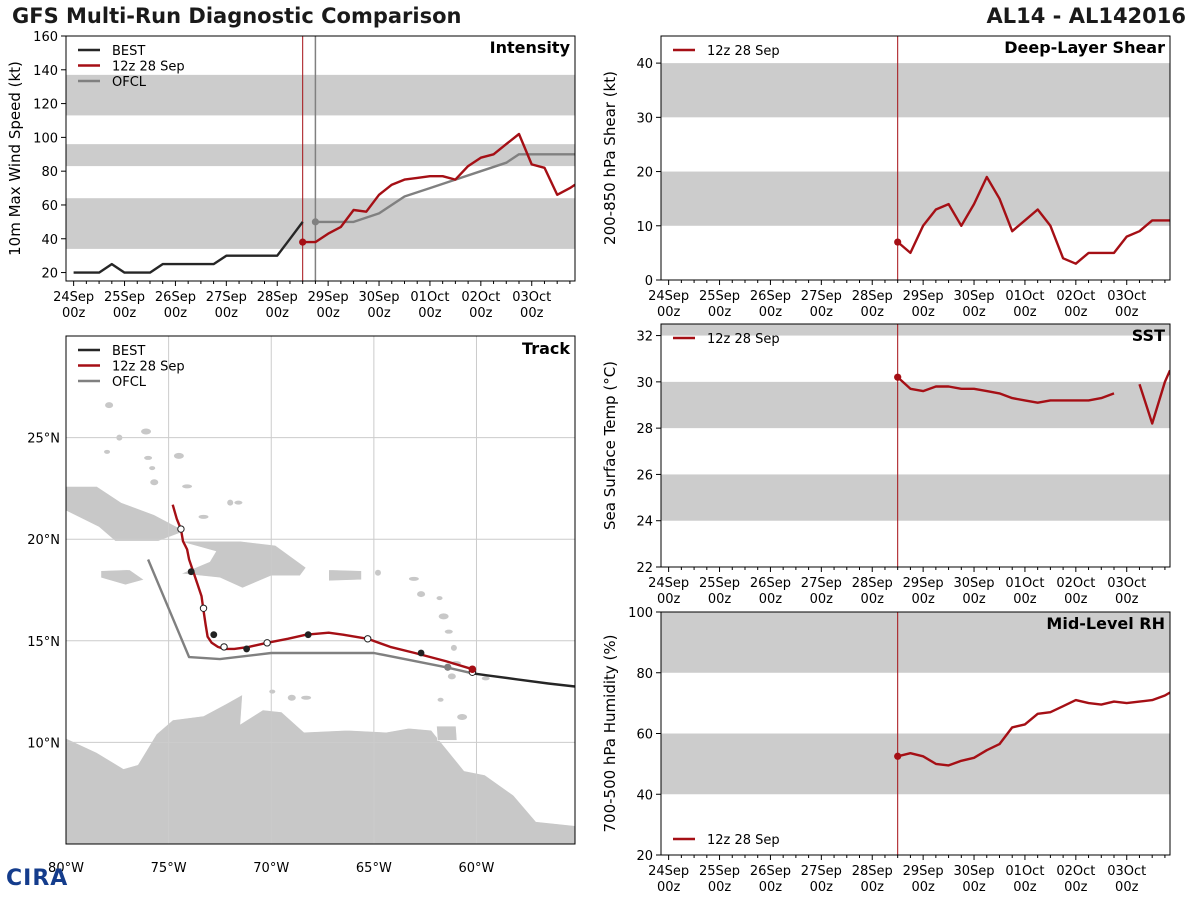 The width and height of the screenshot is (1200, 900). I want to click on ofcl-start-marker, so click(315, 222).